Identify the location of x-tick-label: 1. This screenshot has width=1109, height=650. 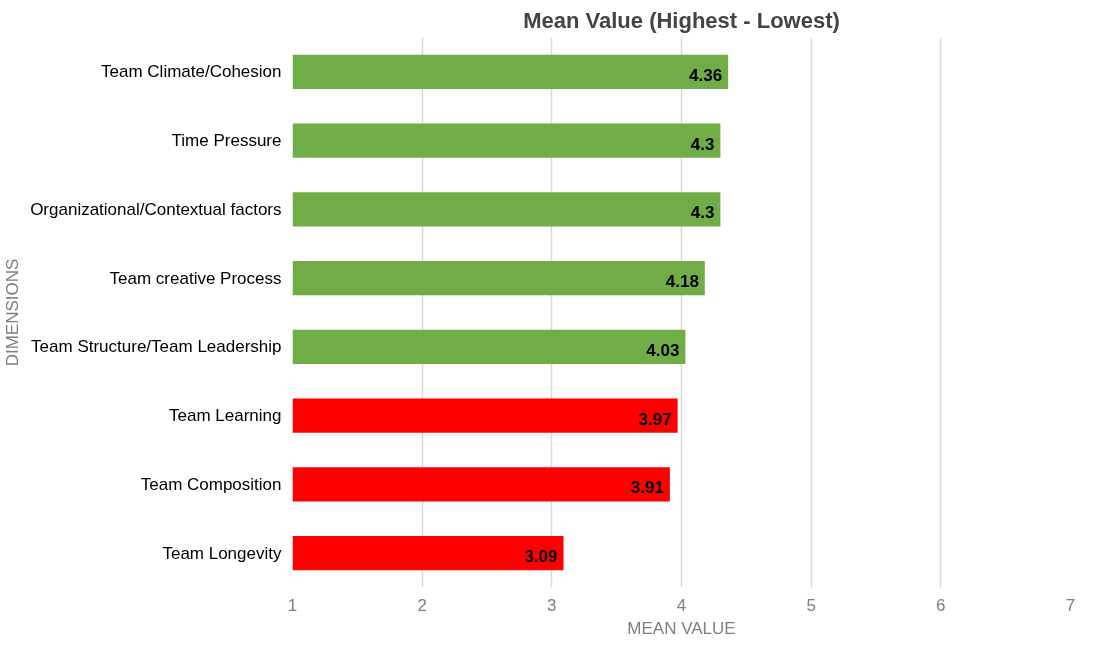
(292, 605).